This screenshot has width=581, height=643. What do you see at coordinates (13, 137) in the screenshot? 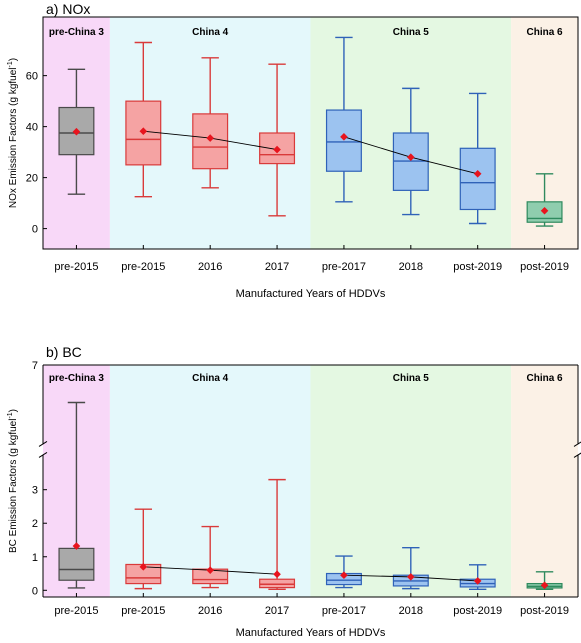
I see `y-axis-title-main: NOx Emission Factors (g kgfuel` at bounding box center [13, 137].